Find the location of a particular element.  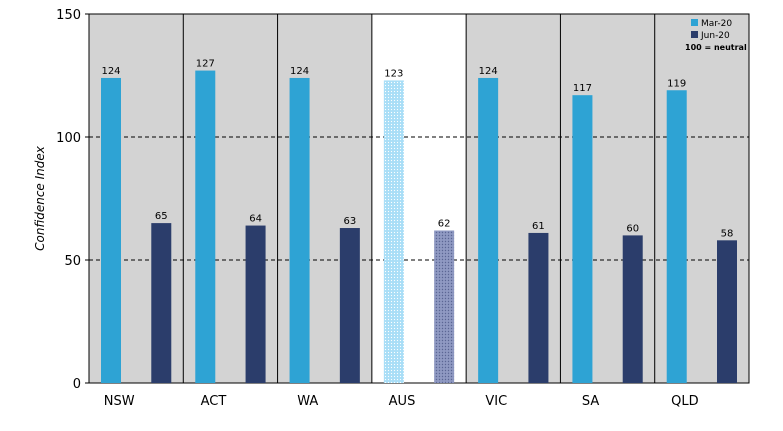

legend-label-jun-20: Jun-20 is located at coordinates (715, 36).